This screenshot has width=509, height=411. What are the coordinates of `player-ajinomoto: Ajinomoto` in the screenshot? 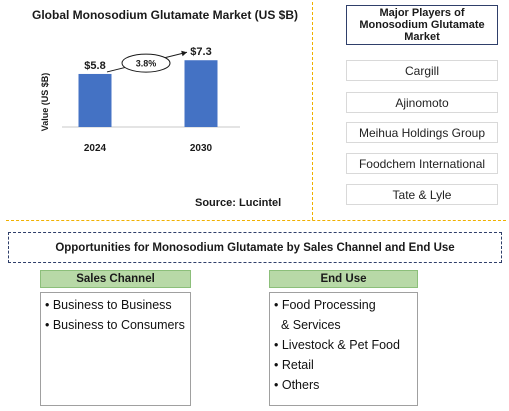 It's located at (422, 102).